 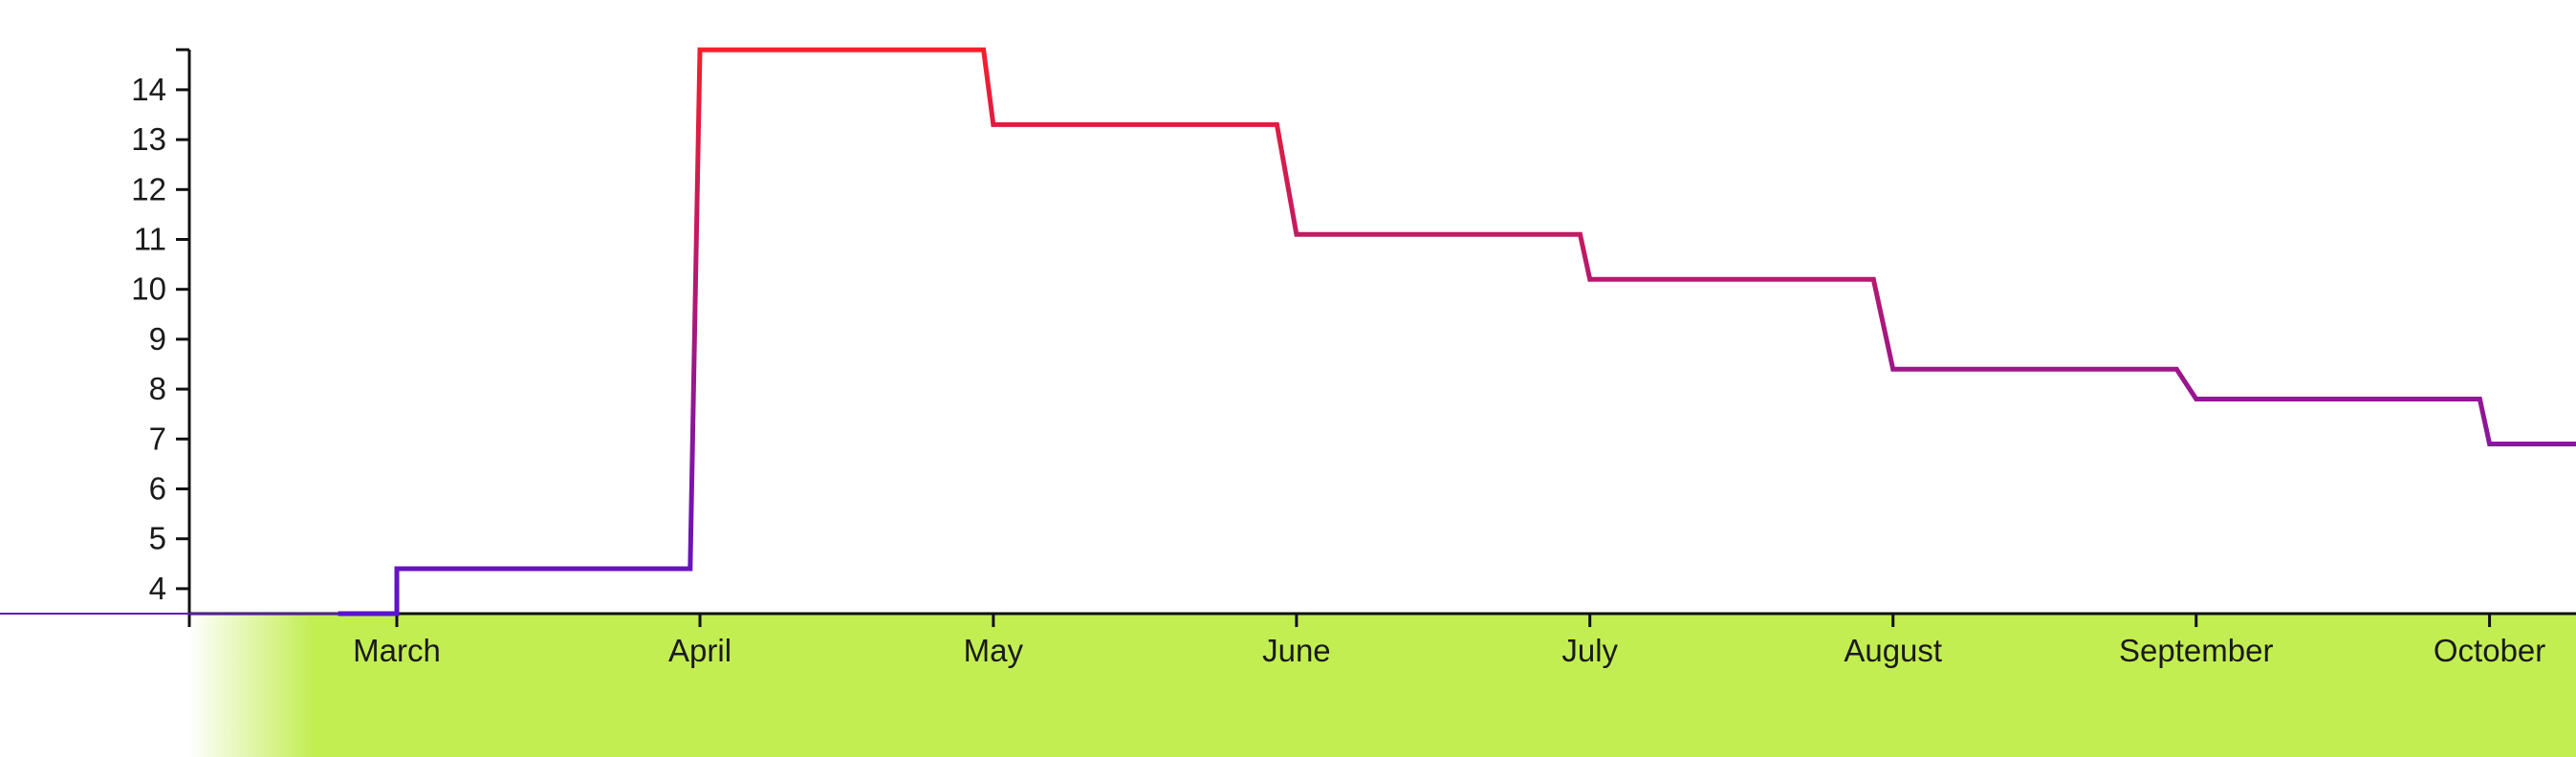 I want to click on x-tick-label-june: June, so click(x=1296, y=650).